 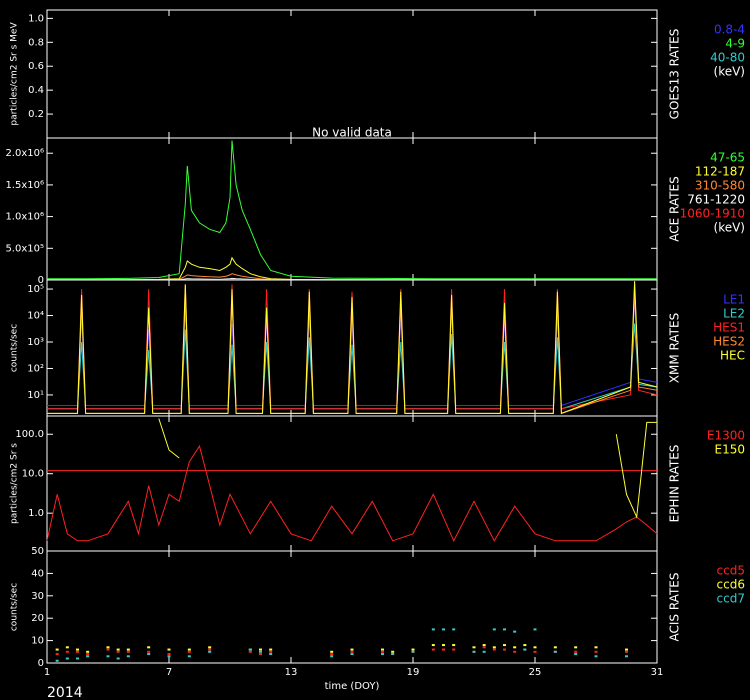 I want to click on x-tick-label: 1, so click(x=47, y=672).